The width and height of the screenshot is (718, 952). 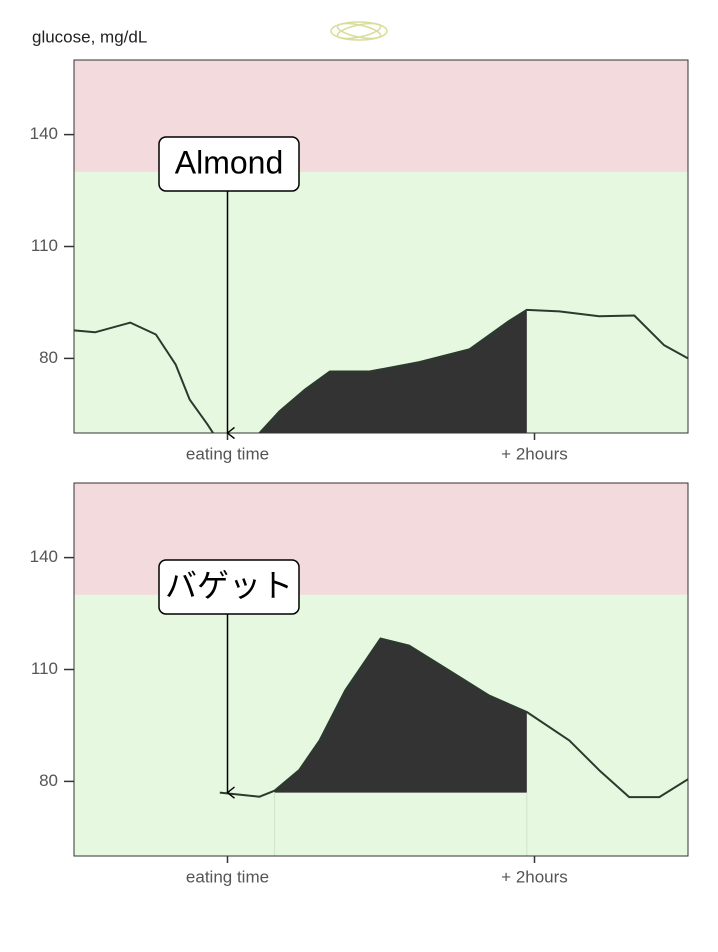 I want to click on y-axis-label: glucose, mg/dL, so click(x=89, y=36).